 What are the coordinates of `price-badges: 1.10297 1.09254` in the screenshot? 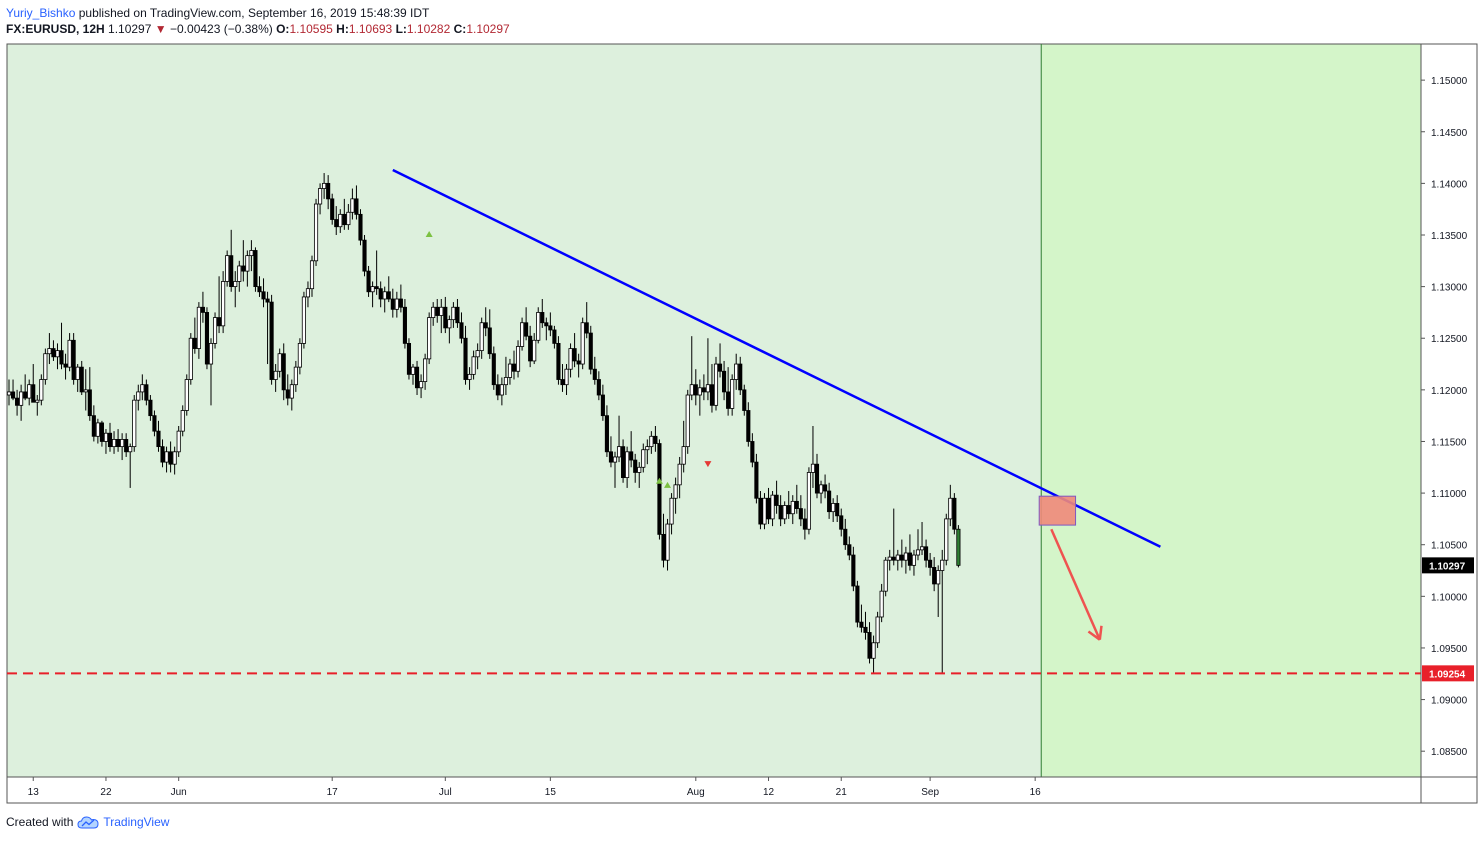 It's located at (1448, 619).